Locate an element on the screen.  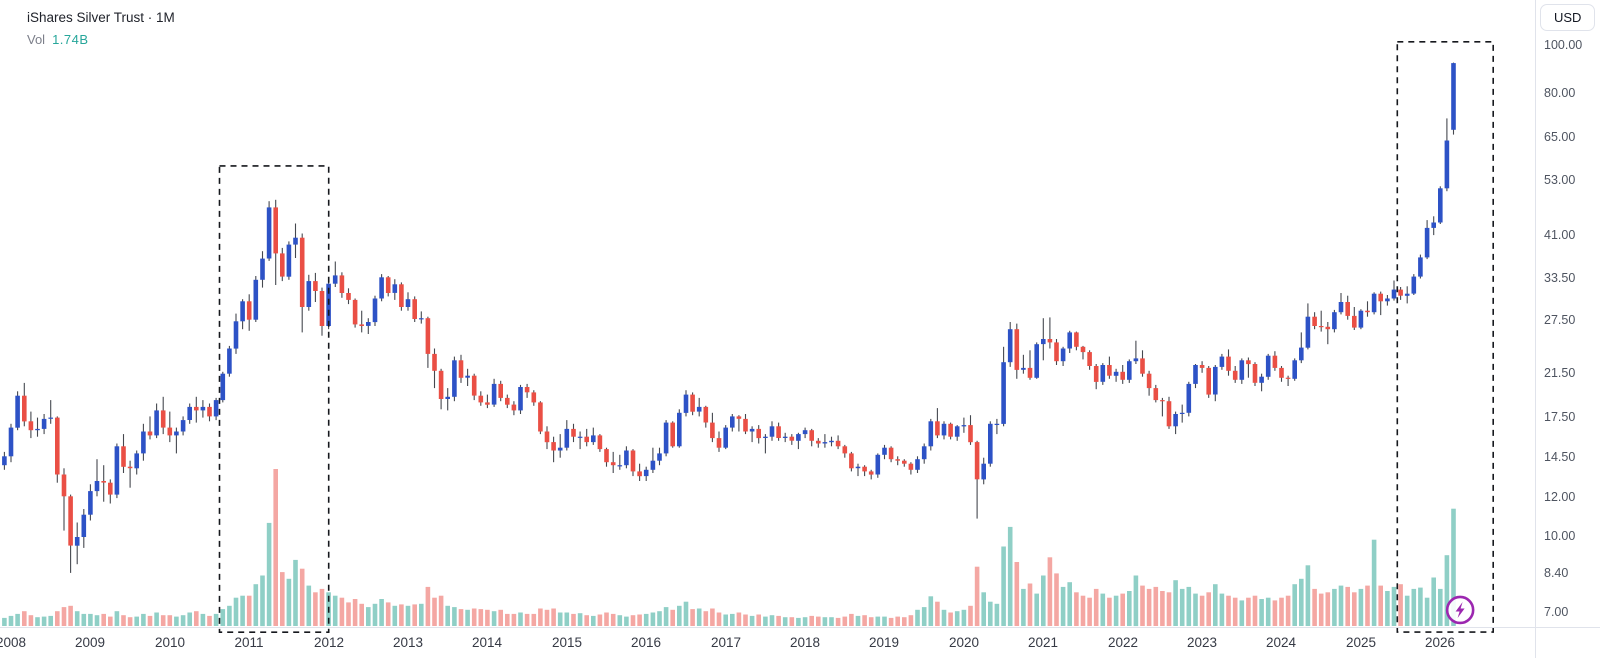
price-tick-label: 53.00 is located at coordinates (1560, 180).